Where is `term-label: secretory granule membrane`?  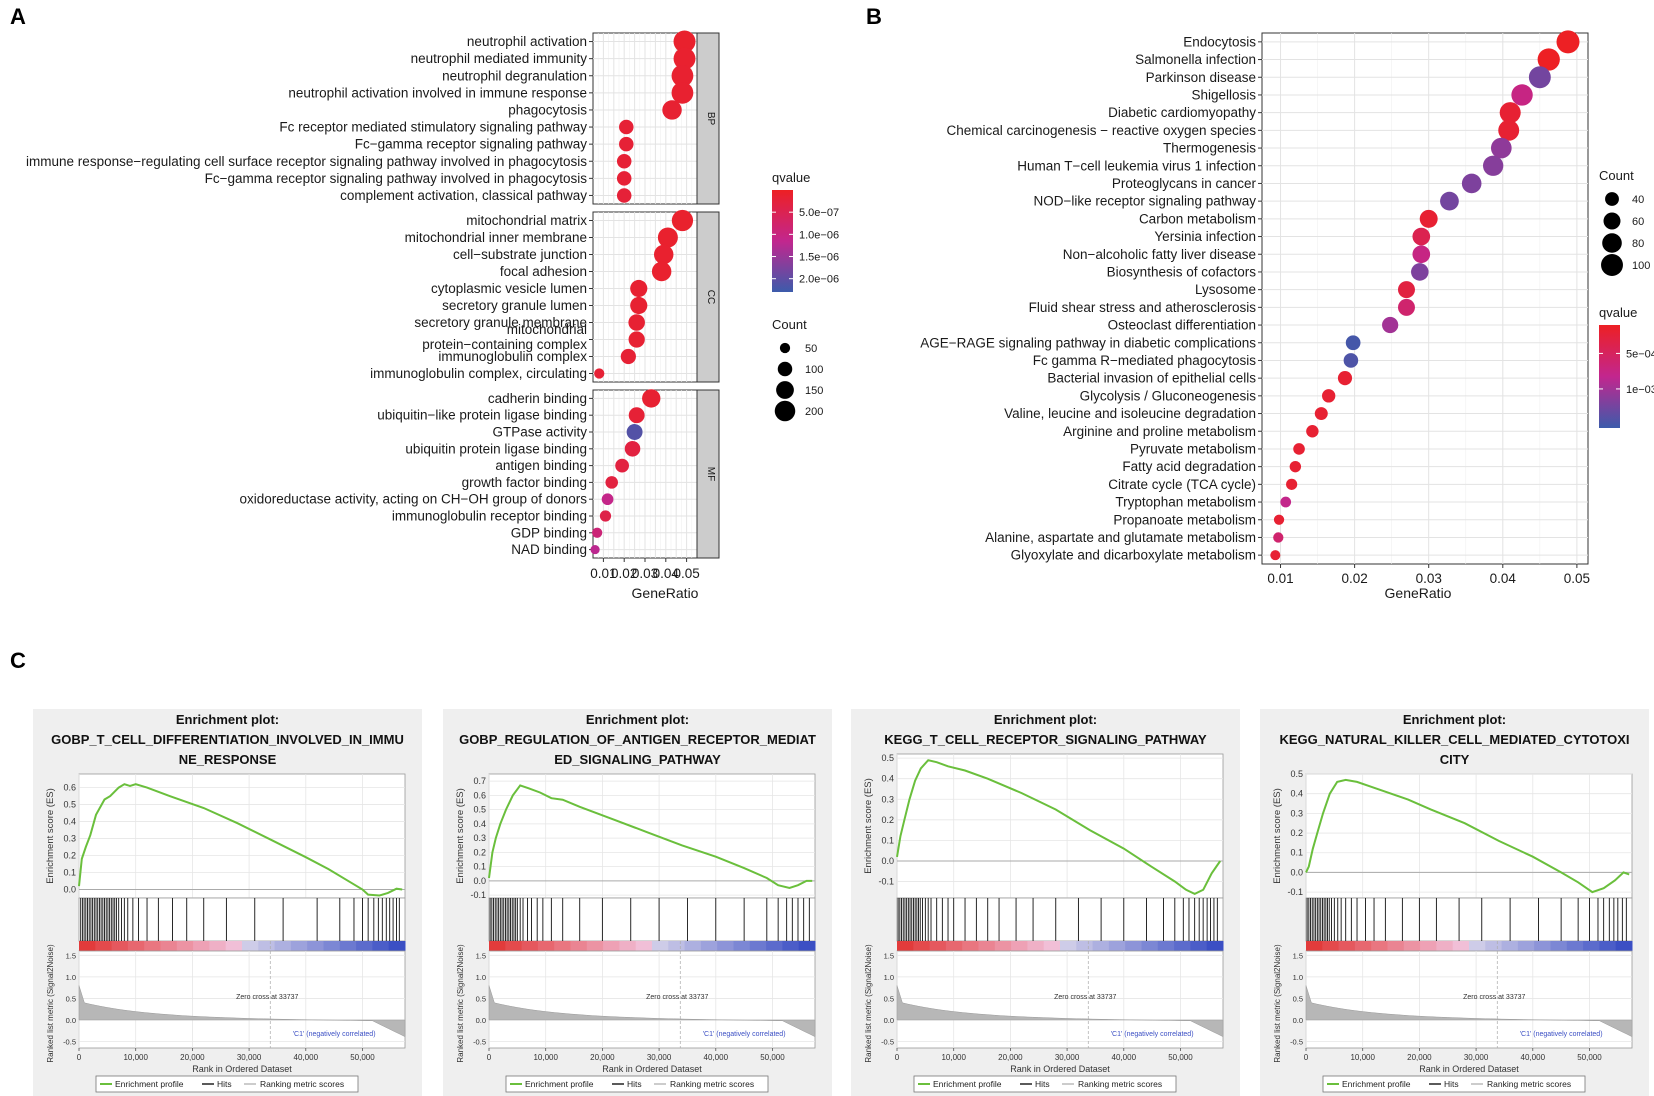 term-label: secretory granule membrane is located at coordinates (500, 322).